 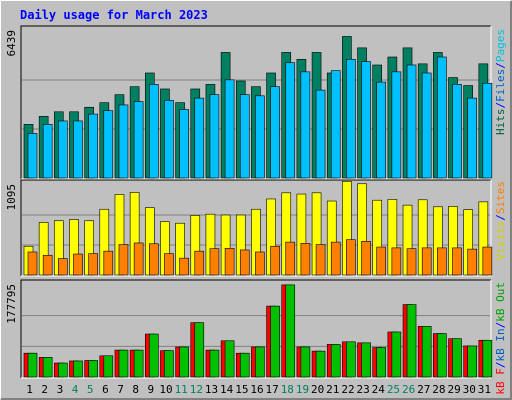 I want to click on day-label-21: 21, so click(x=332, y=389).